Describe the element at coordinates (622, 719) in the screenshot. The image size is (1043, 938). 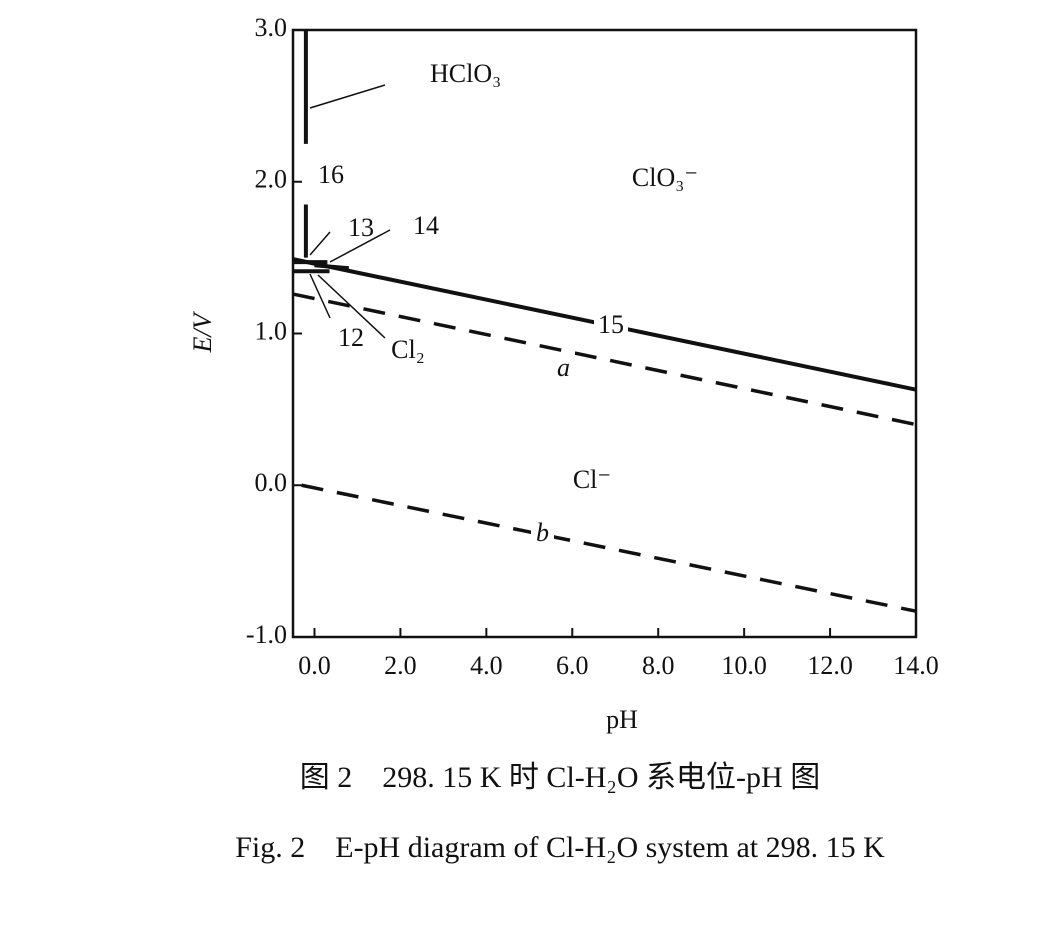
I see `x-axis-label: pH` at that location.